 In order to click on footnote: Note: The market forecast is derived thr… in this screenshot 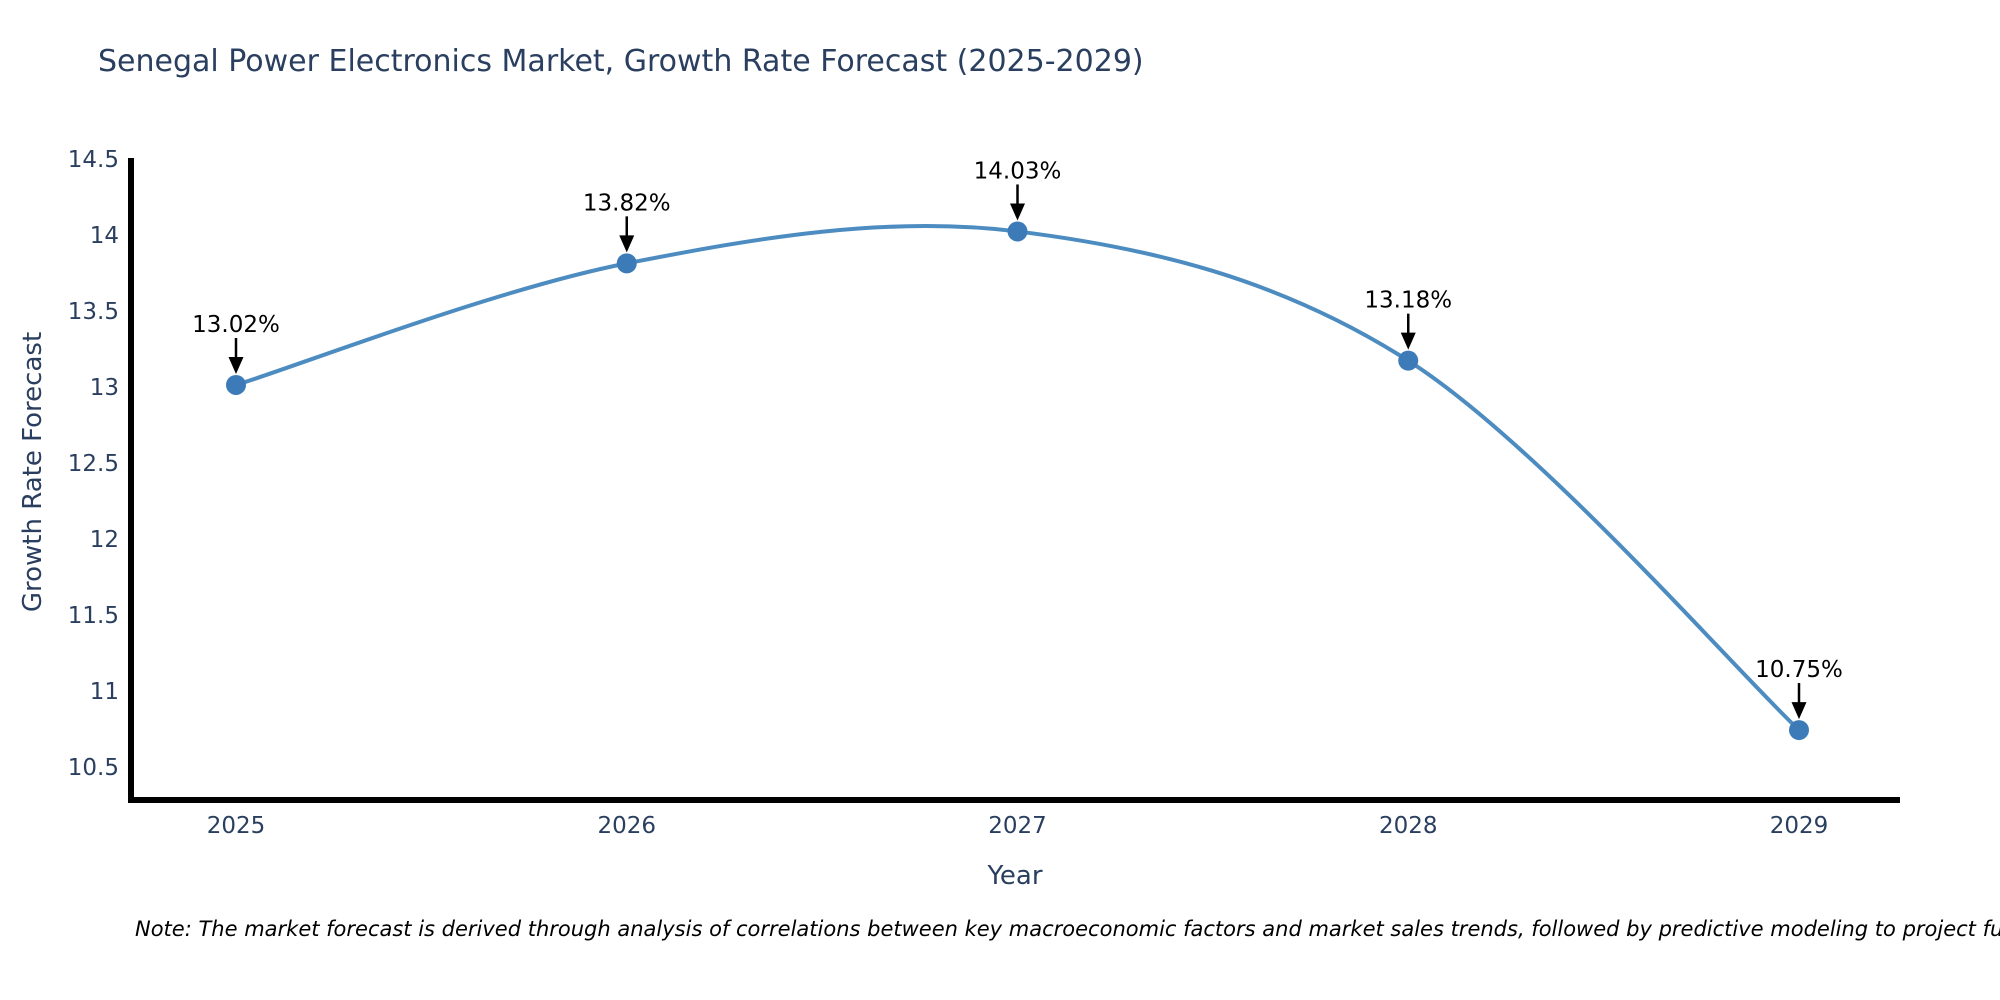, I will do `click(1067, 929)`.